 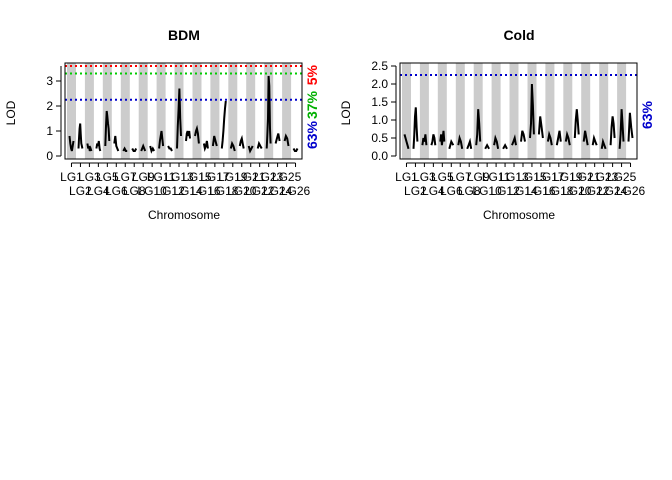 I want to click on x-tick-label-lg19: LG19, so click(x=233, y=177).